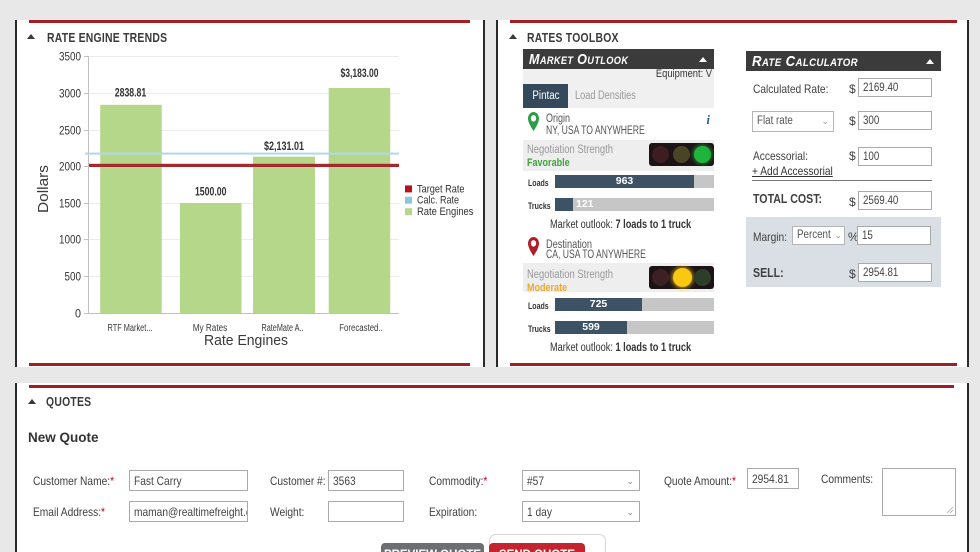  What do you see at coordinates (360, 74) in the screenshot?
I see `svg-text: $3,183.00` at bounding box center [360, 74].